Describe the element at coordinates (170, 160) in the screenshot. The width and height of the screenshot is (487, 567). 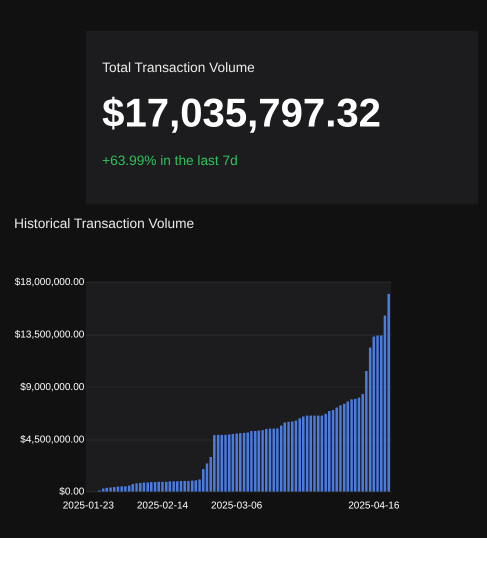
I see `text: +63.99% in the last 7d` at that location.